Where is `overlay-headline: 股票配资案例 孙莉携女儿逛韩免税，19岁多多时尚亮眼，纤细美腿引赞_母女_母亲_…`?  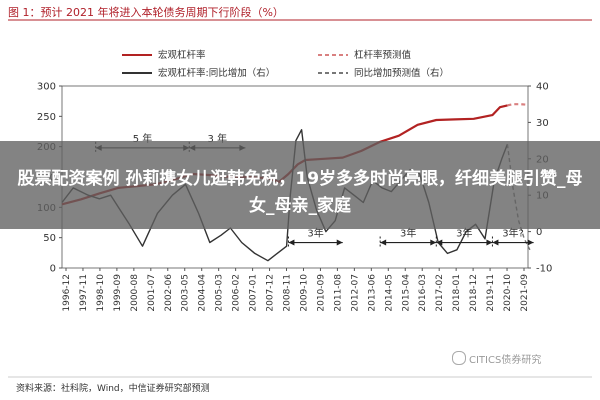
overlay-headline: 股票配资案例 孙莉携女儿逛韩免税，19岁多多时尚亮眼，纤细美腿引赞_母女_母亲_… is located at coordinates (300, 192).